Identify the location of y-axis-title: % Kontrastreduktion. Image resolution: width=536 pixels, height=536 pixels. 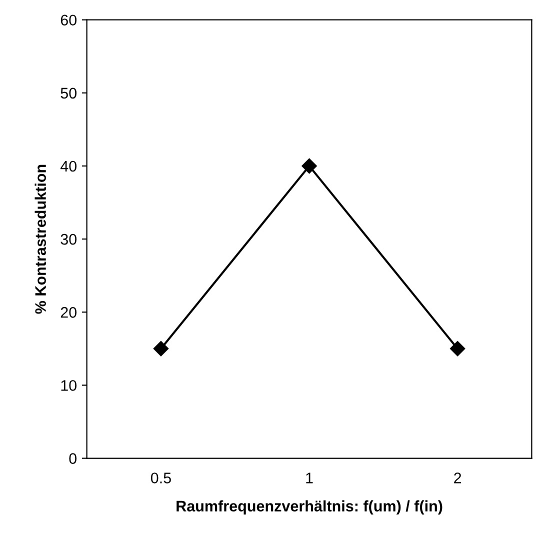
(40, 239).